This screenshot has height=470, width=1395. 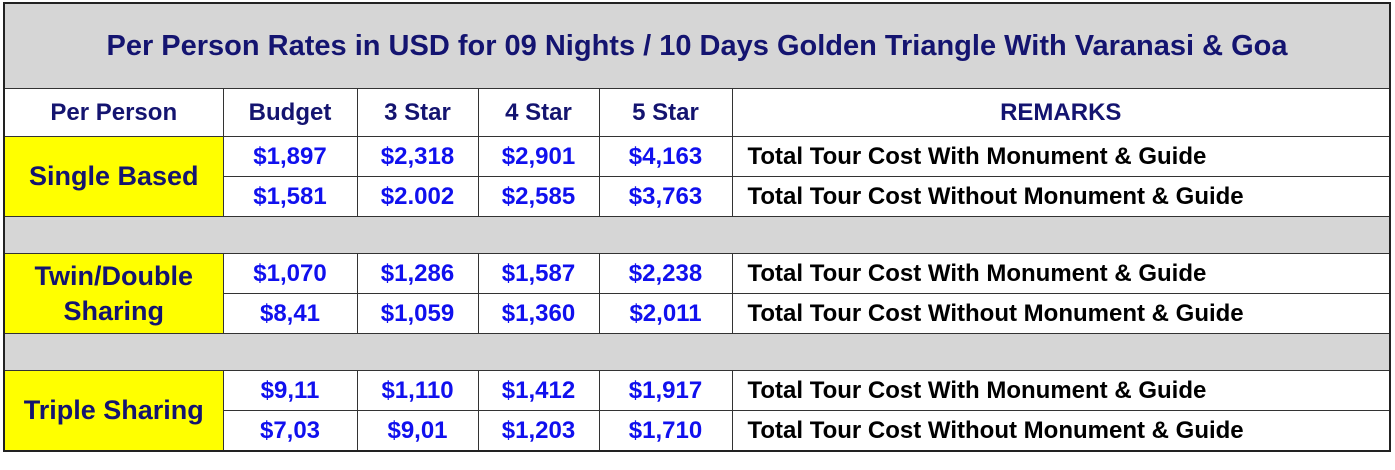 What do you see at coordinates (665, 156) in the screenshot?
I see `price-5-star: $4,163` at bounding box center [665, 156].